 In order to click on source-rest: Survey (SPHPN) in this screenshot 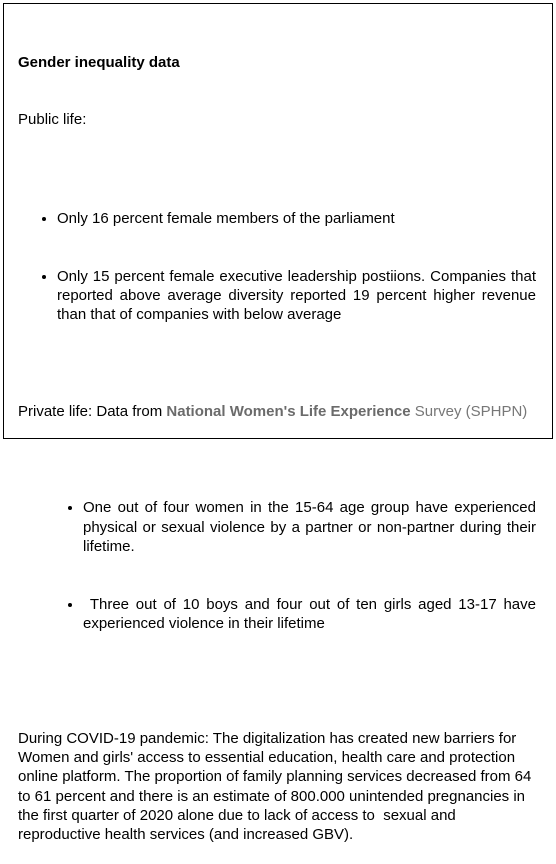, I will do `click(469, 411)`.